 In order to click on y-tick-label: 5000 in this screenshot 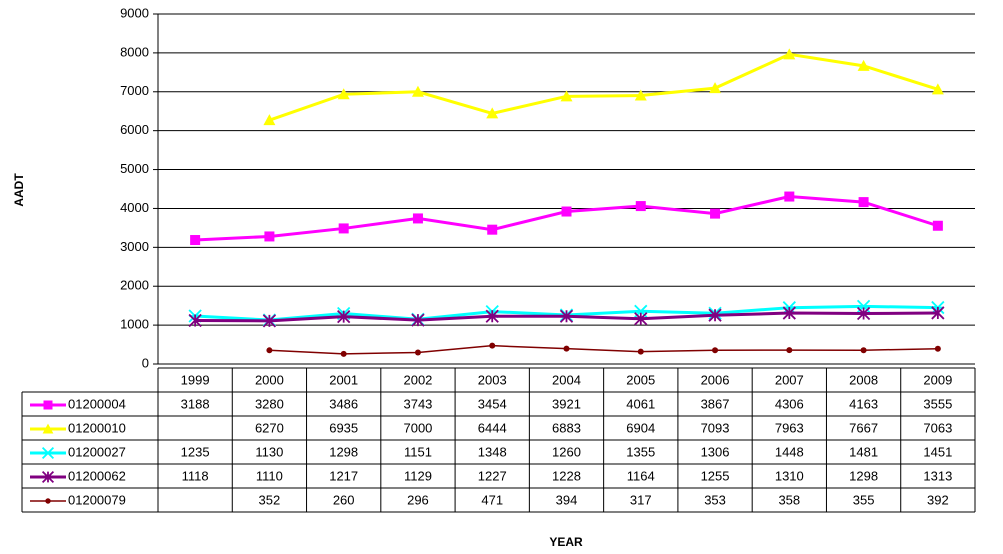, I will do `click(134, 168)`.